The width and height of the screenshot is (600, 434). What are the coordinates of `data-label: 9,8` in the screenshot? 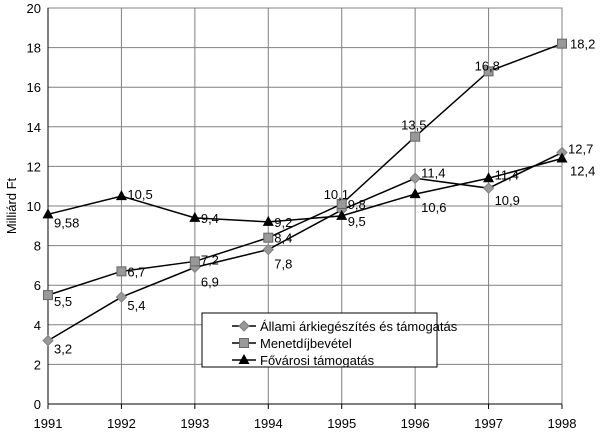 It's located at (357, 204).